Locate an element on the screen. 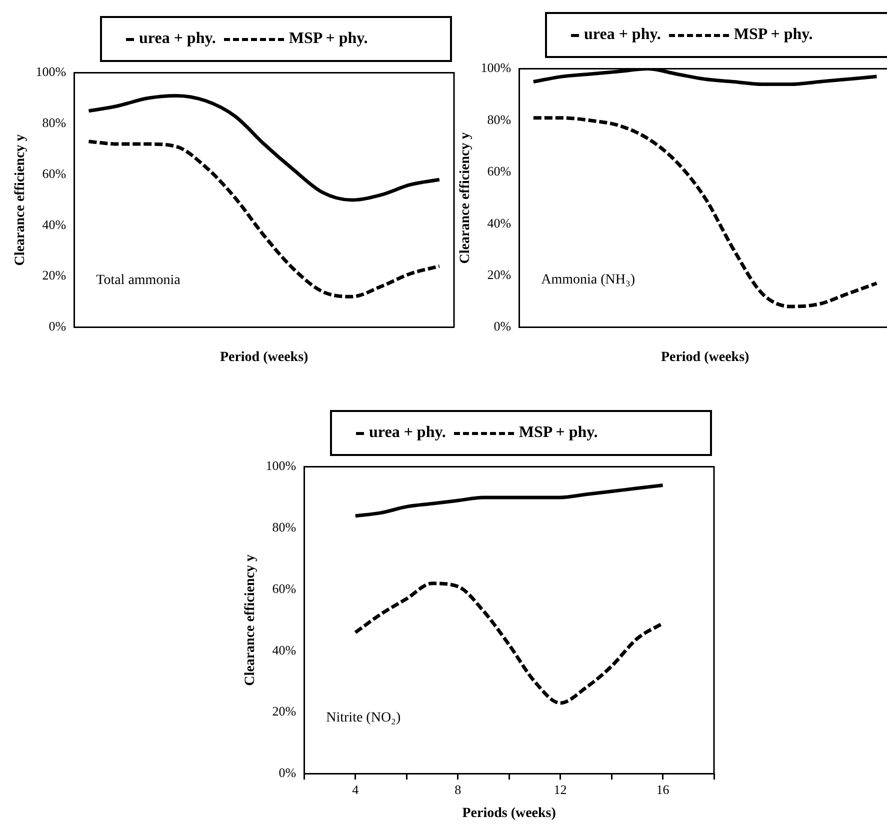 This screenshot has width=887, height=826. x-axis-title: Periods (weeks) is located at coordinates (509, 814).